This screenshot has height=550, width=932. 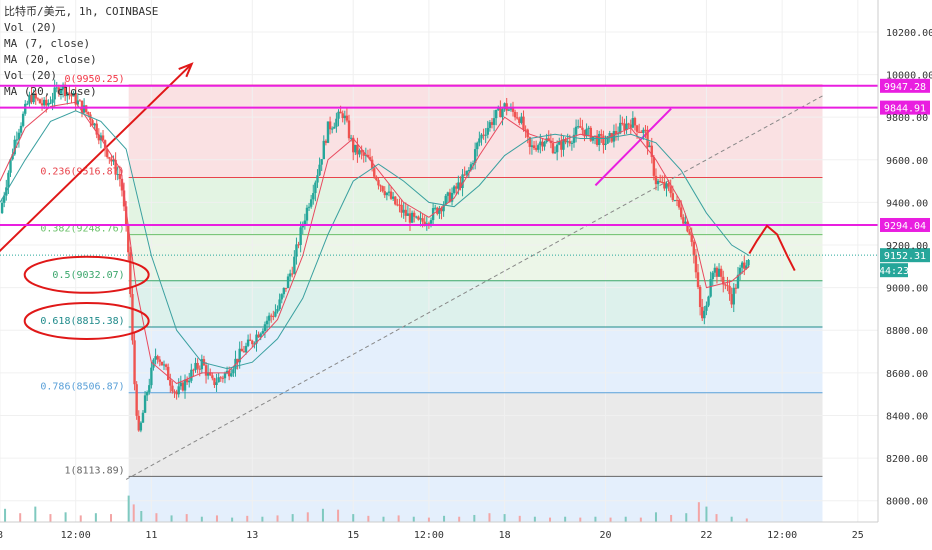 What do you see at coordinates (505, 535) in the screenshot?
I see `time-tick-label: 18` at bounding box center [505, 535].